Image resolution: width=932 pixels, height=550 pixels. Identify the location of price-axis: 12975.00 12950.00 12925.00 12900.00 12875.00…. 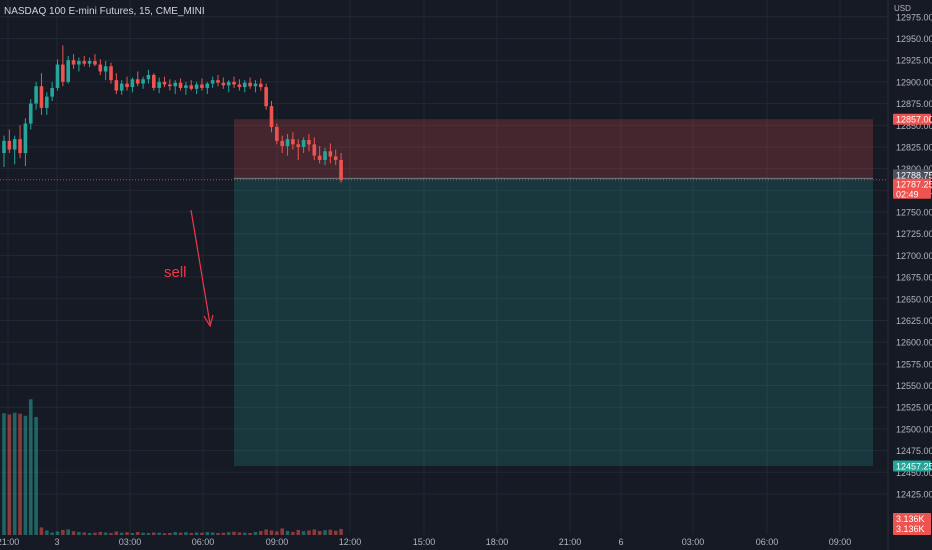
(909, 275).